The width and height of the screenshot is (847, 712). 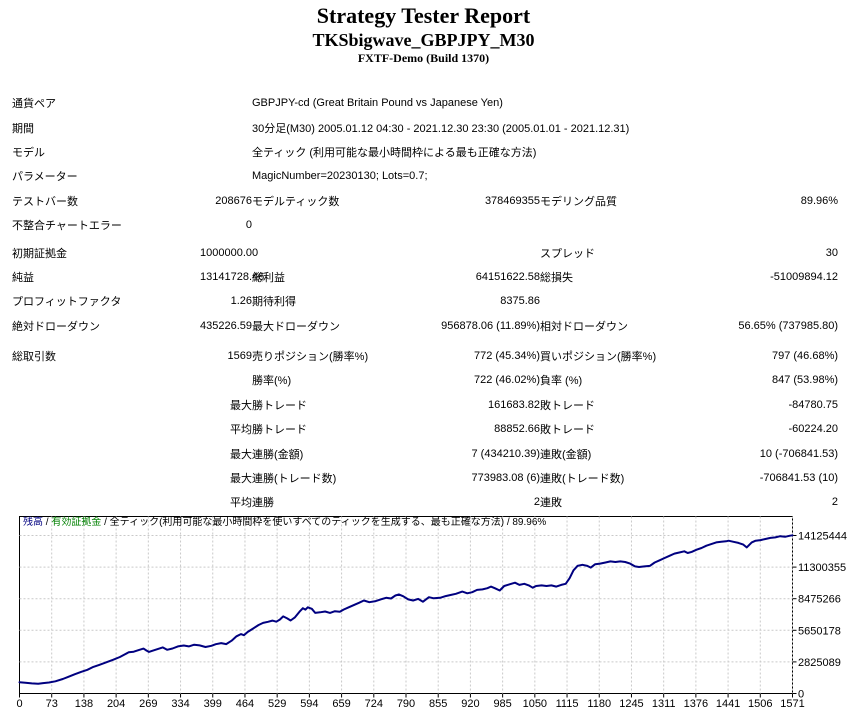 What do you see at coordinates (45, 201) in the screenshot?
I see `row-label: テストバー数` at bounding box center [45, 201].